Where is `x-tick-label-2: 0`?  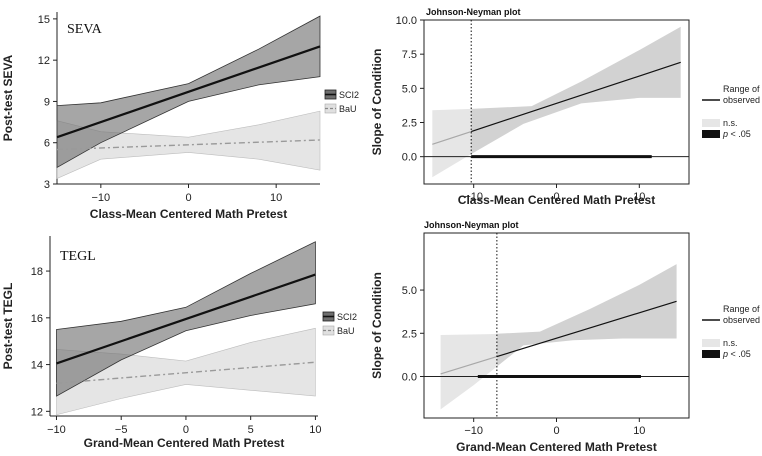 x-tick-label-2: 0 is located at coordinates (186, 430).